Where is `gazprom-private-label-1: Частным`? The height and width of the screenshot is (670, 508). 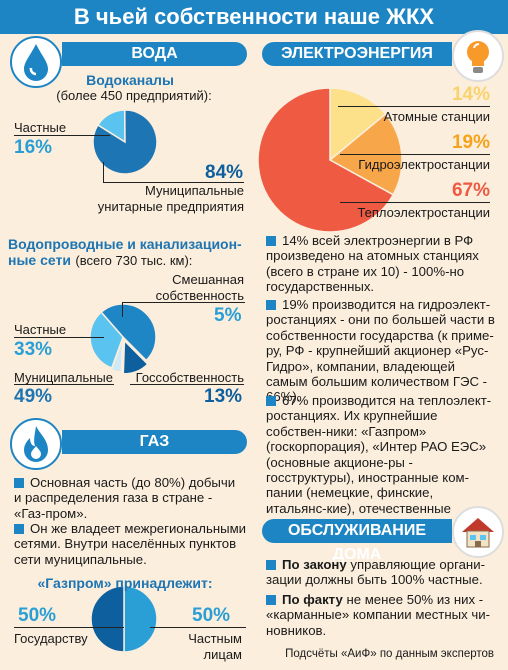 gazprom-private-label-1: Частным is located at coordinates (215, 638).